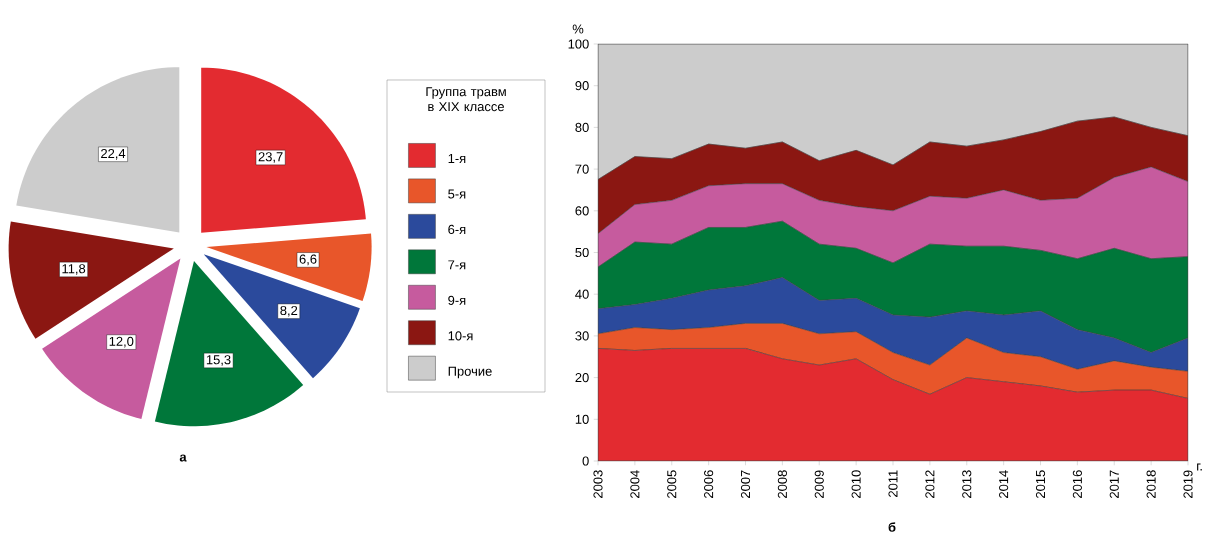 Image resolution: width=1210 pixels, height=541 pixels. Describe the element at coordinates (582, 419) in the screenshot. I see `y-tick-label: 10` at that location.